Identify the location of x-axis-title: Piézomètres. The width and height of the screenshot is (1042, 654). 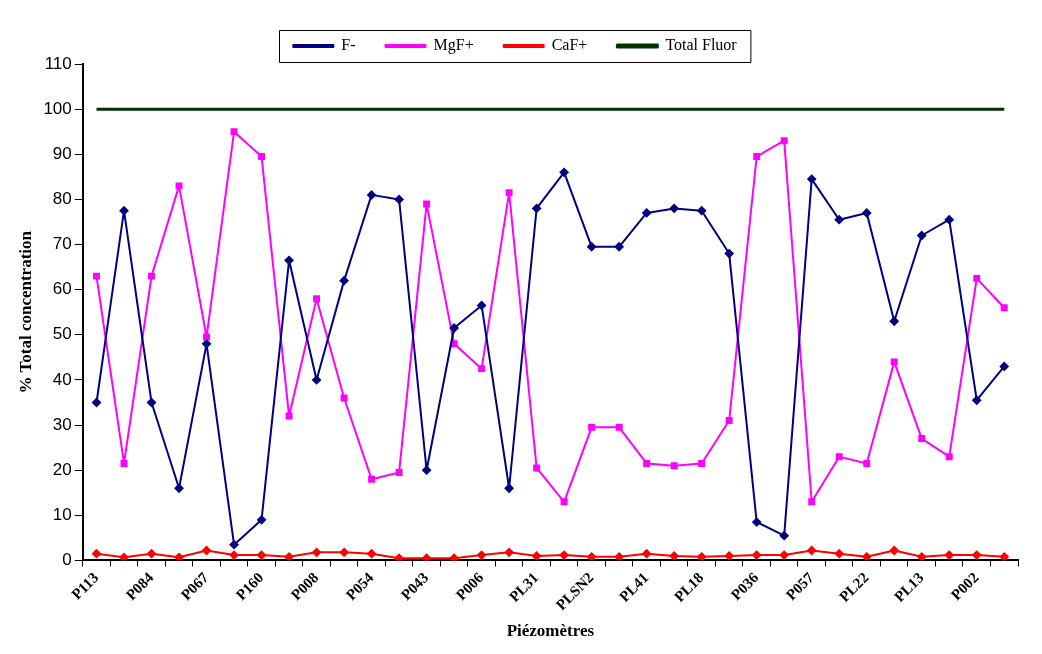
(550, 631).